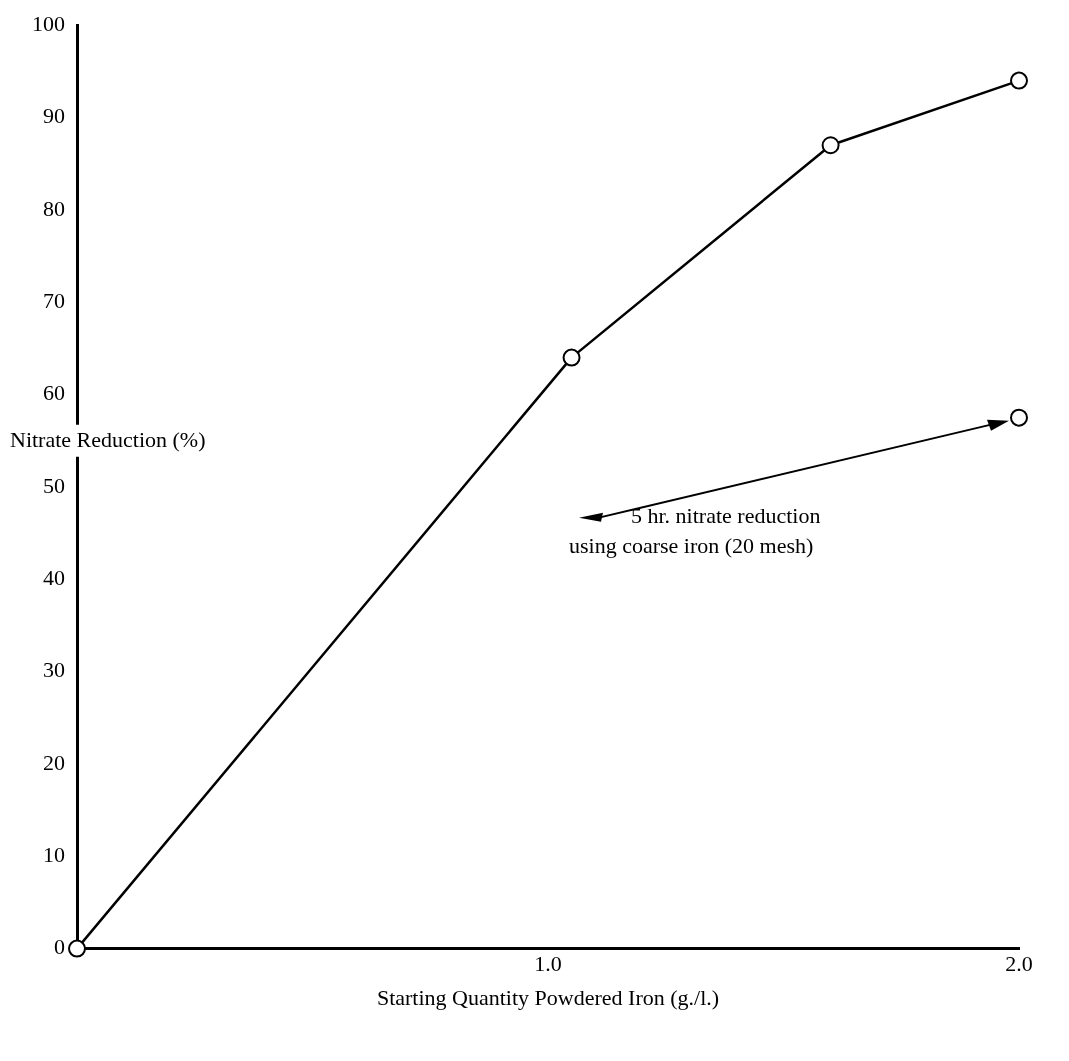  I want to click on y-tick-label: 60, so click(54, 393).